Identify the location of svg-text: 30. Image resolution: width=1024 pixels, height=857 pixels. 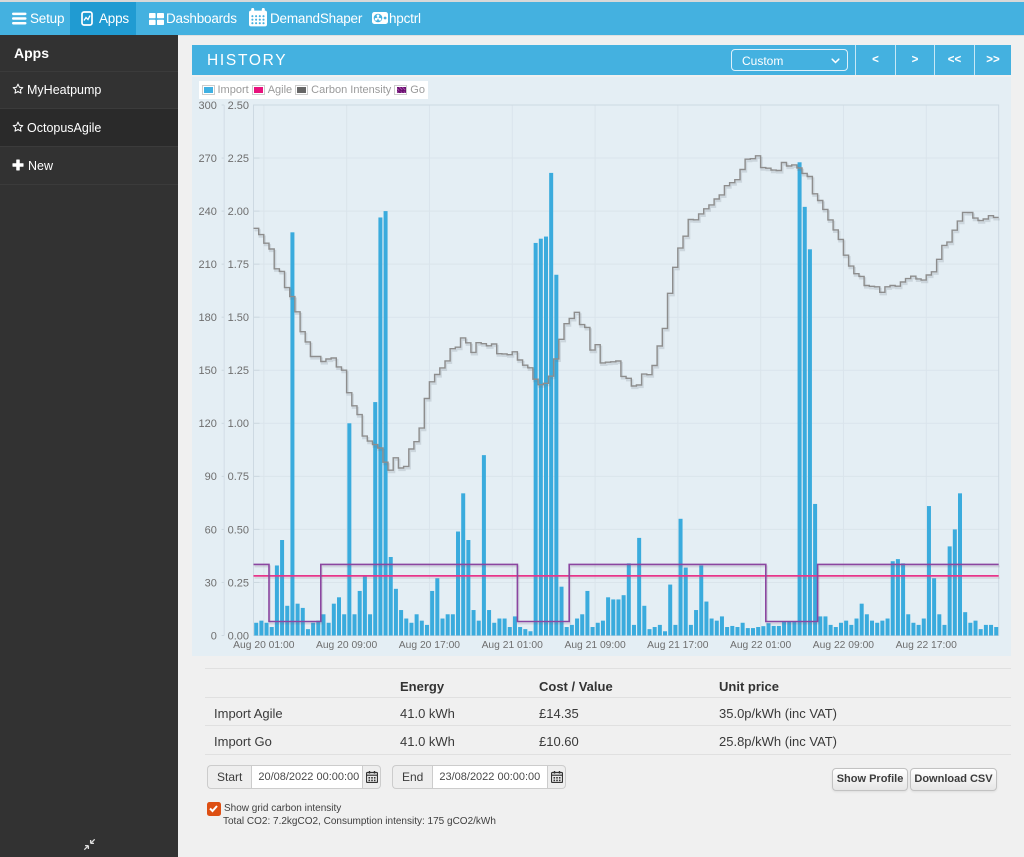
(211, 583).